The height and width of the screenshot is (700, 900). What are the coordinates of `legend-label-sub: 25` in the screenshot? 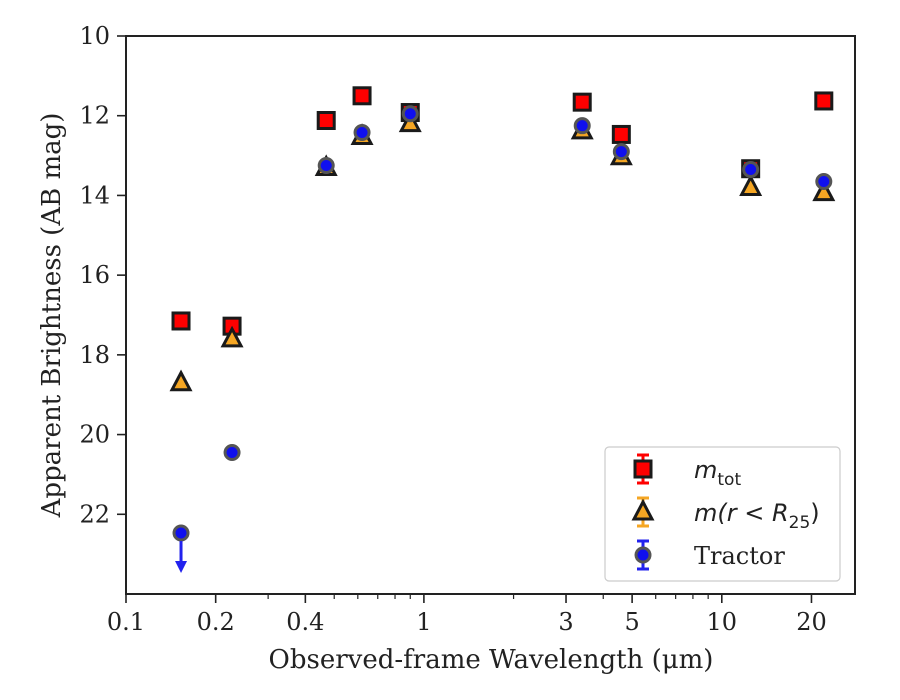 It's located at (800, 523).